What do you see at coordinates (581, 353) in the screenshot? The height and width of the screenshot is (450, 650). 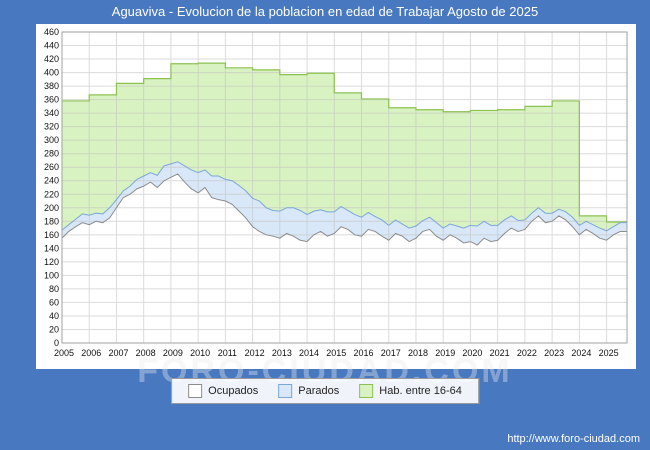 I see `svg-text: 2024` at bounding box center [581, 353].